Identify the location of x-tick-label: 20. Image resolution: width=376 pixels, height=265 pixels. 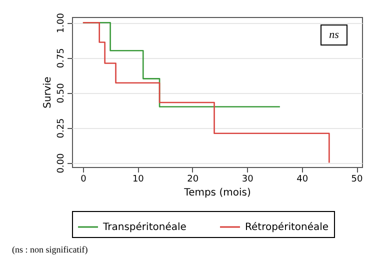
(193, 179).